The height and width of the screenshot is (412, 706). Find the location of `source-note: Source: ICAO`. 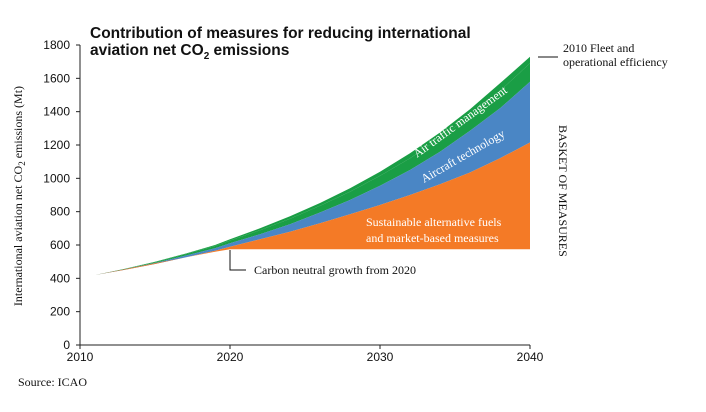

source-note: Source: ICAO is located at coordinates (52, 382).